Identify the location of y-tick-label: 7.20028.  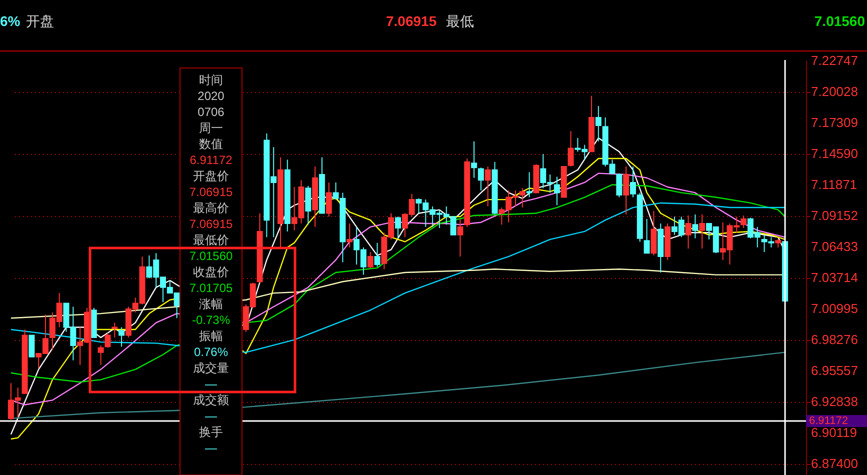
(834, 92).